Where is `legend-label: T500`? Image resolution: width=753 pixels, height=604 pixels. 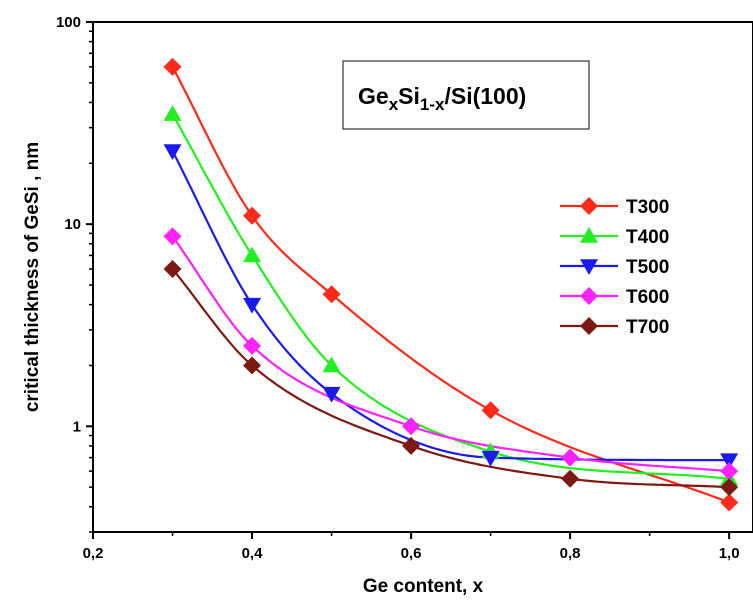 legend-label: T500 is located at coordinates (647, 267).